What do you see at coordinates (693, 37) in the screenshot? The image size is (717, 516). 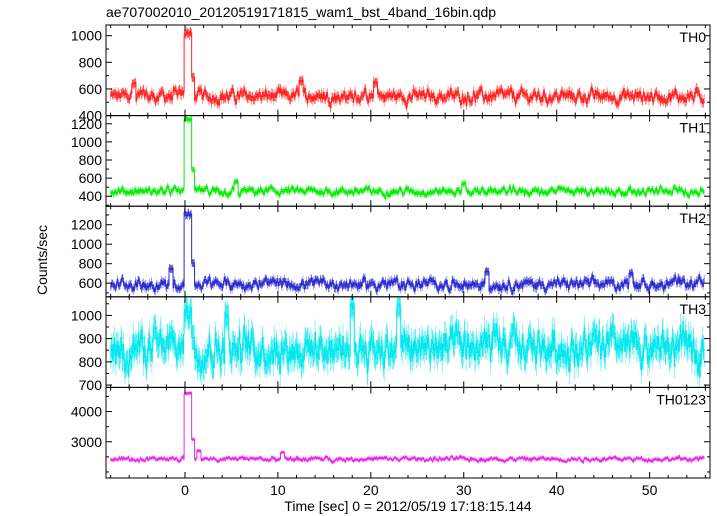 I see `panel-label-th0: TH0` at bounding box center [693, 37].